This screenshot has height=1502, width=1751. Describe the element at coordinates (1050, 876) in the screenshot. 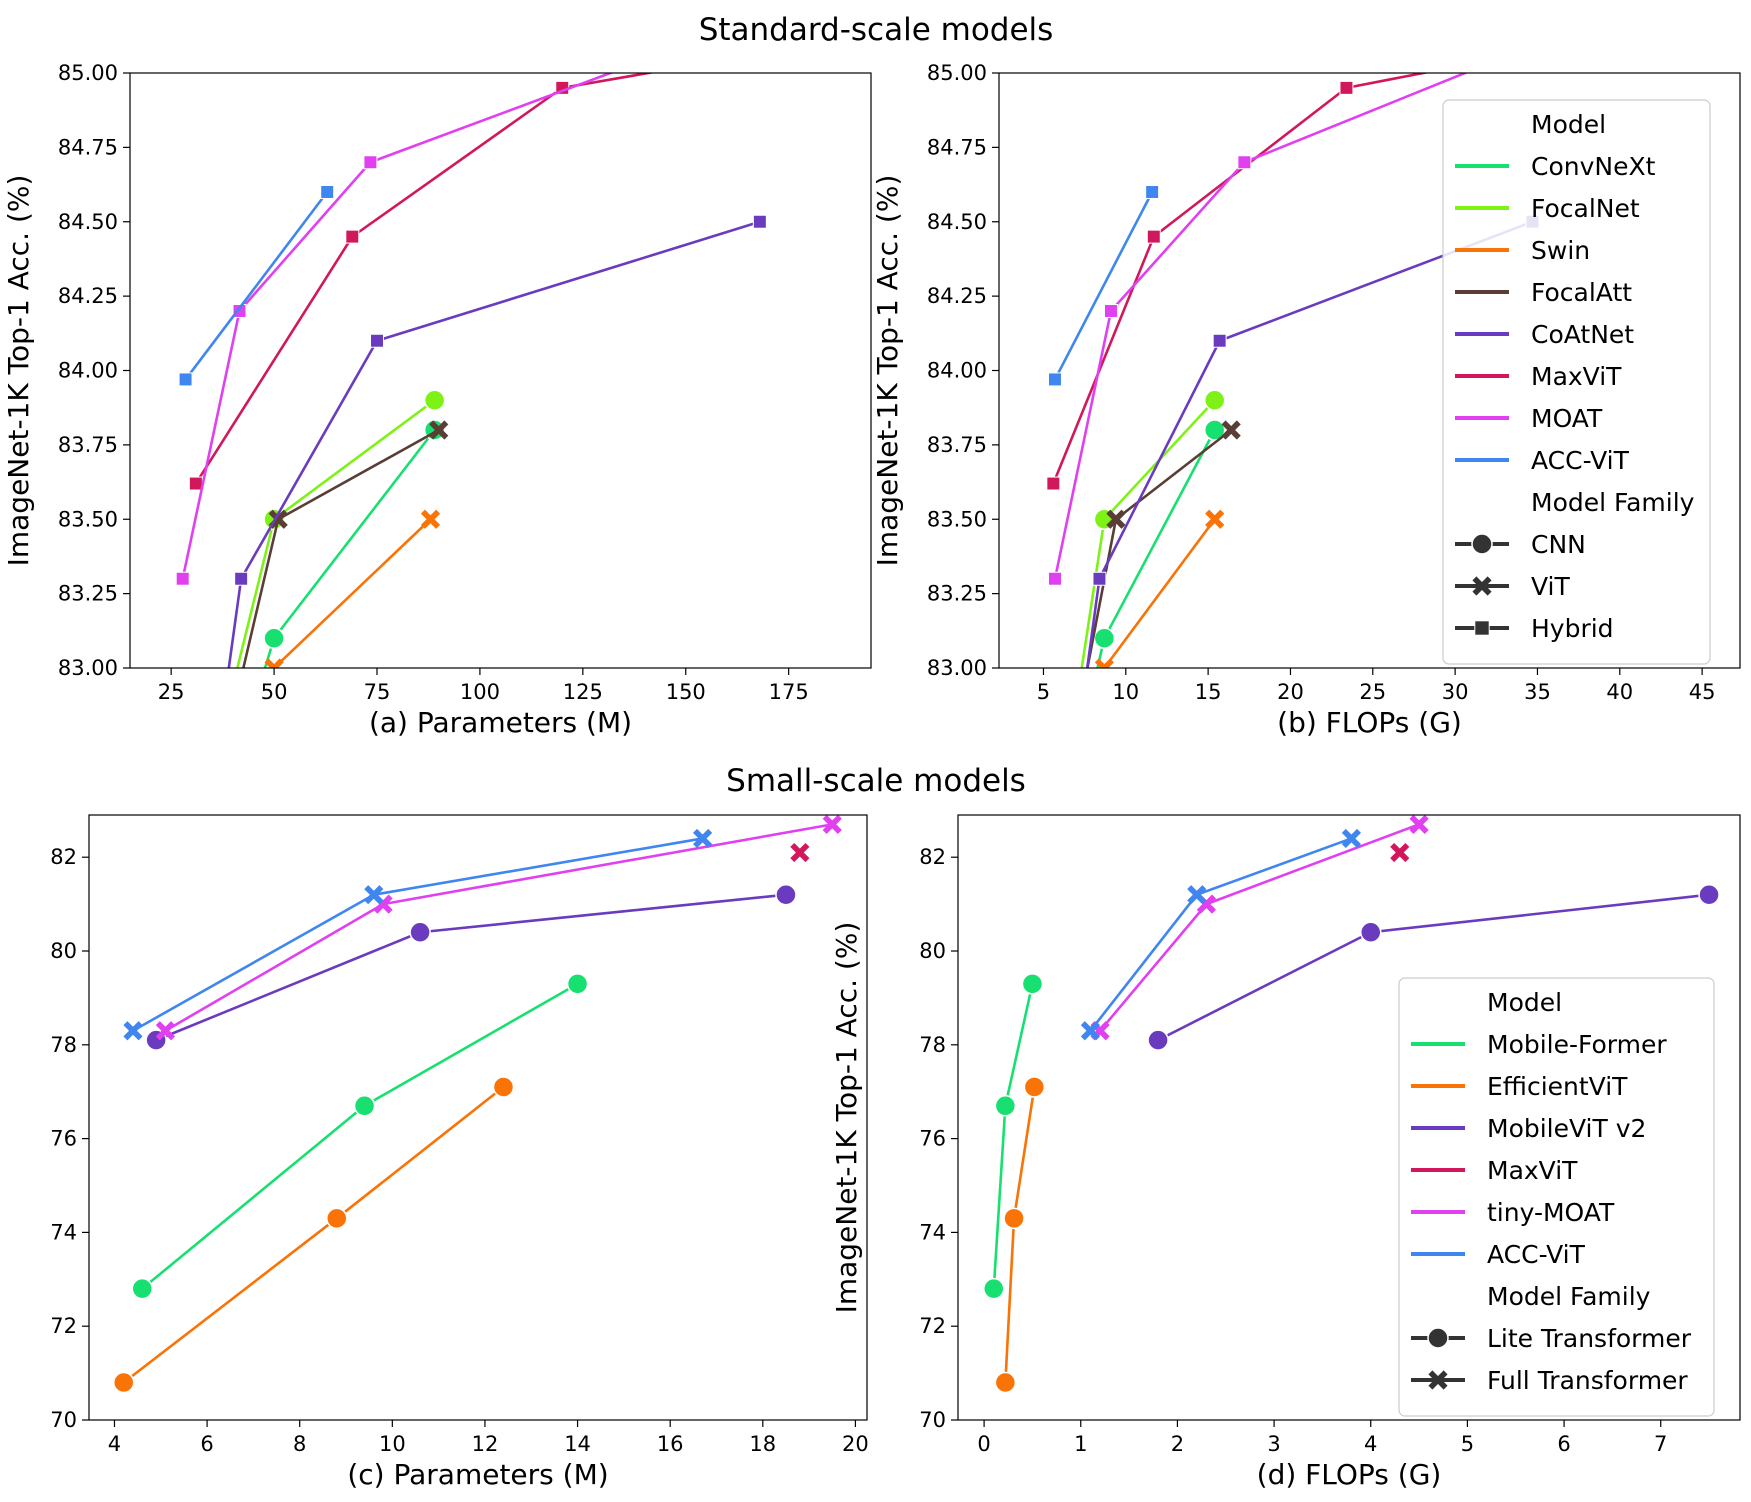

I see `chart-b-focalnet-point` at that location.